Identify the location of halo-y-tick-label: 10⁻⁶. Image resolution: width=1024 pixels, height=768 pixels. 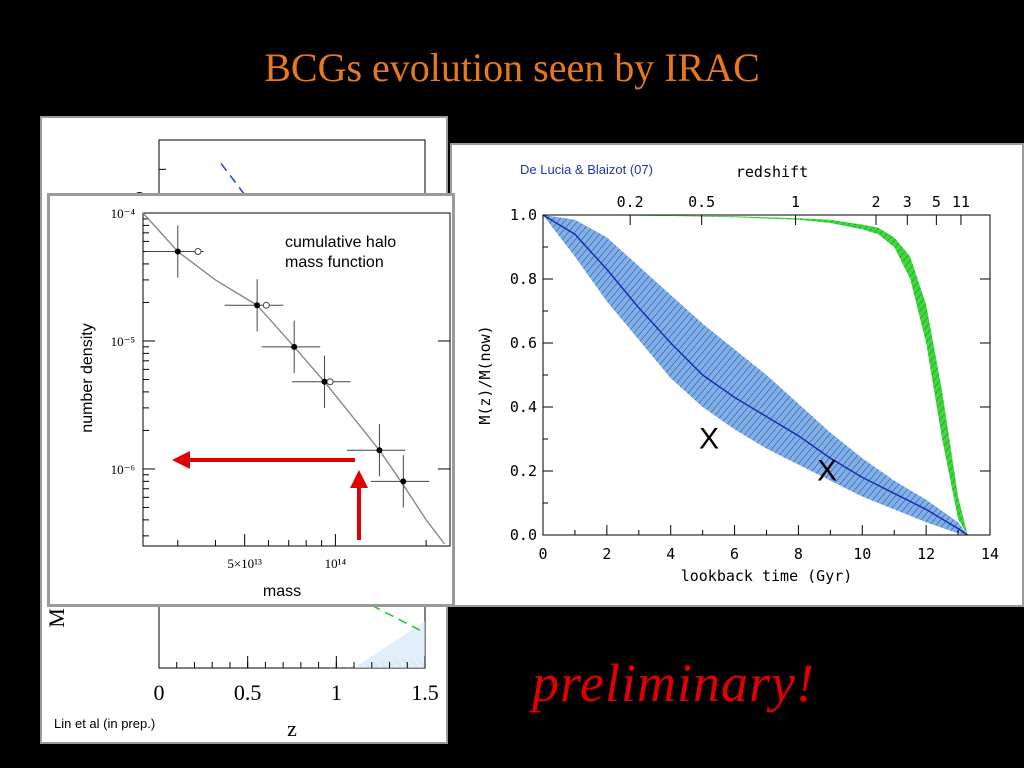
(123, 469).